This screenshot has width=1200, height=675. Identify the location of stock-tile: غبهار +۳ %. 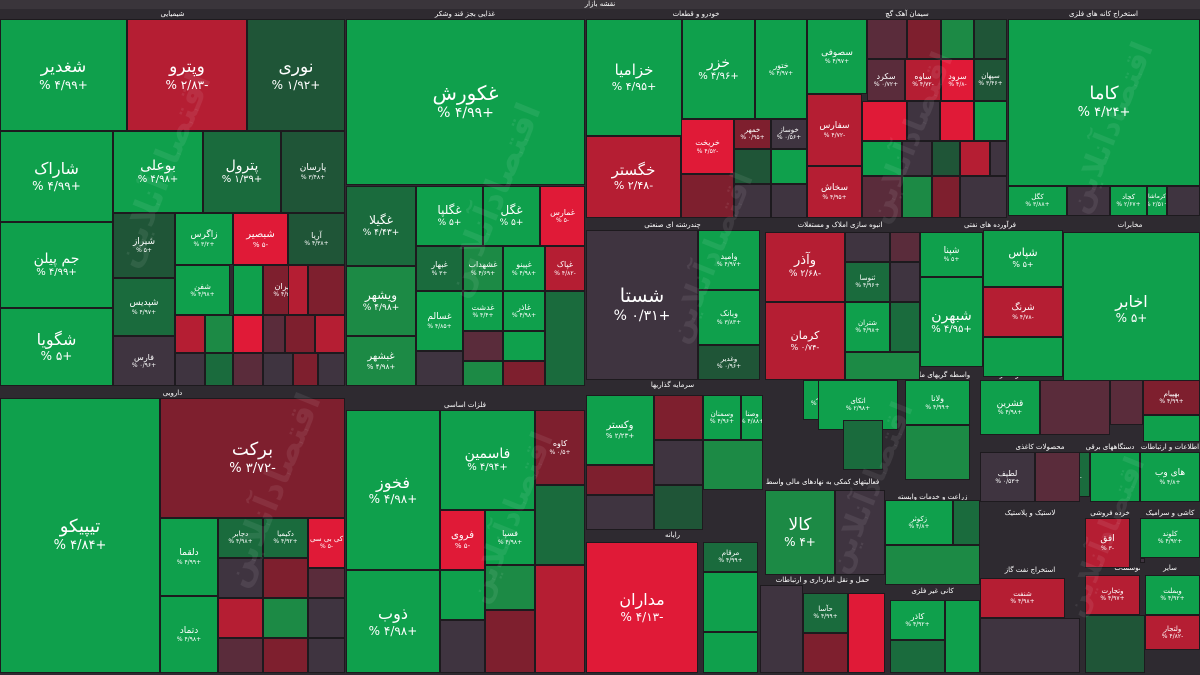
(439, 268).